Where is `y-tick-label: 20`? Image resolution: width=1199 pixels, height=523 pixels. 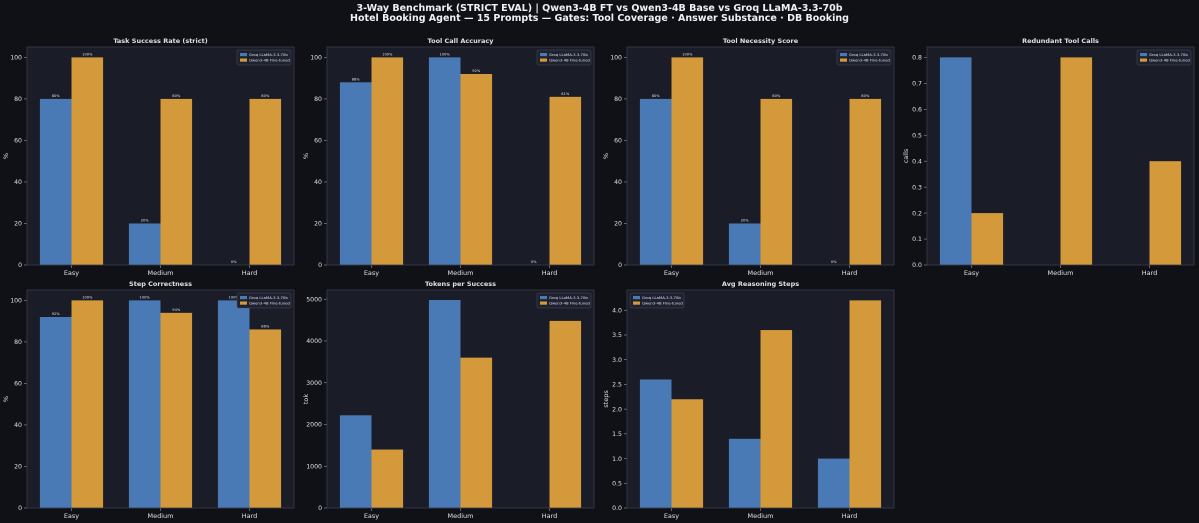 y-tick-label: 20 is located at coordinates (18, 224).